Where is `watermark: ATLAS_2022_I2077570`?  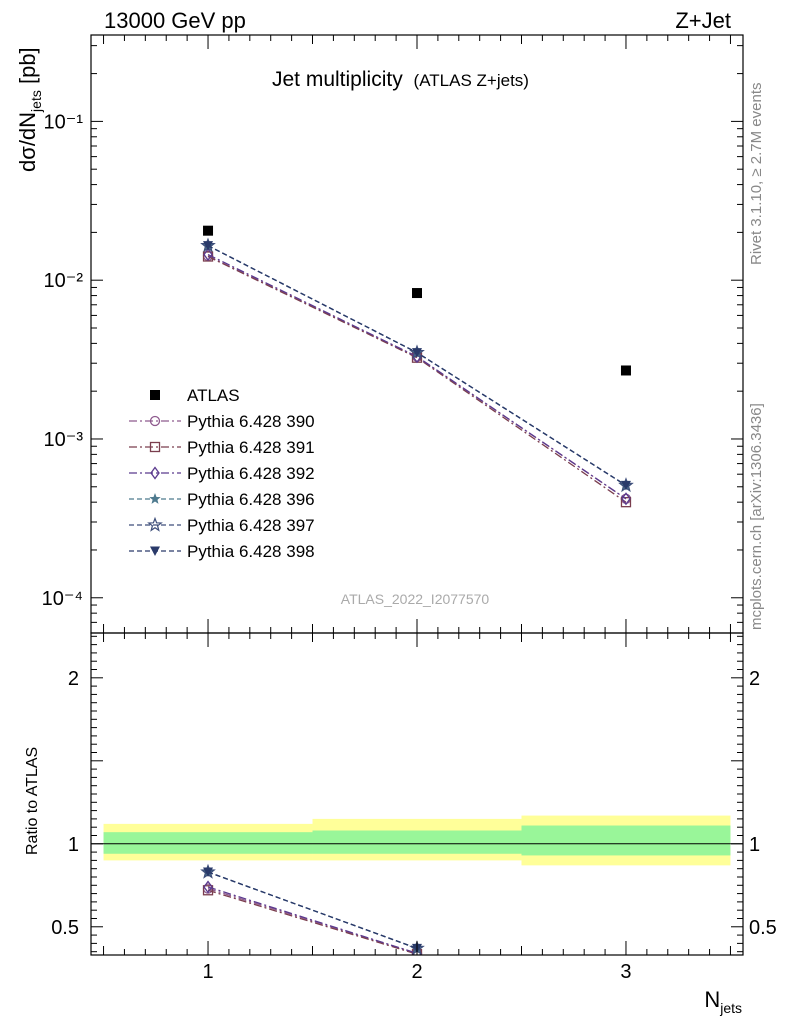
watermark: ATLAS_2022_I2077570 is located at coordinates (415, 599).